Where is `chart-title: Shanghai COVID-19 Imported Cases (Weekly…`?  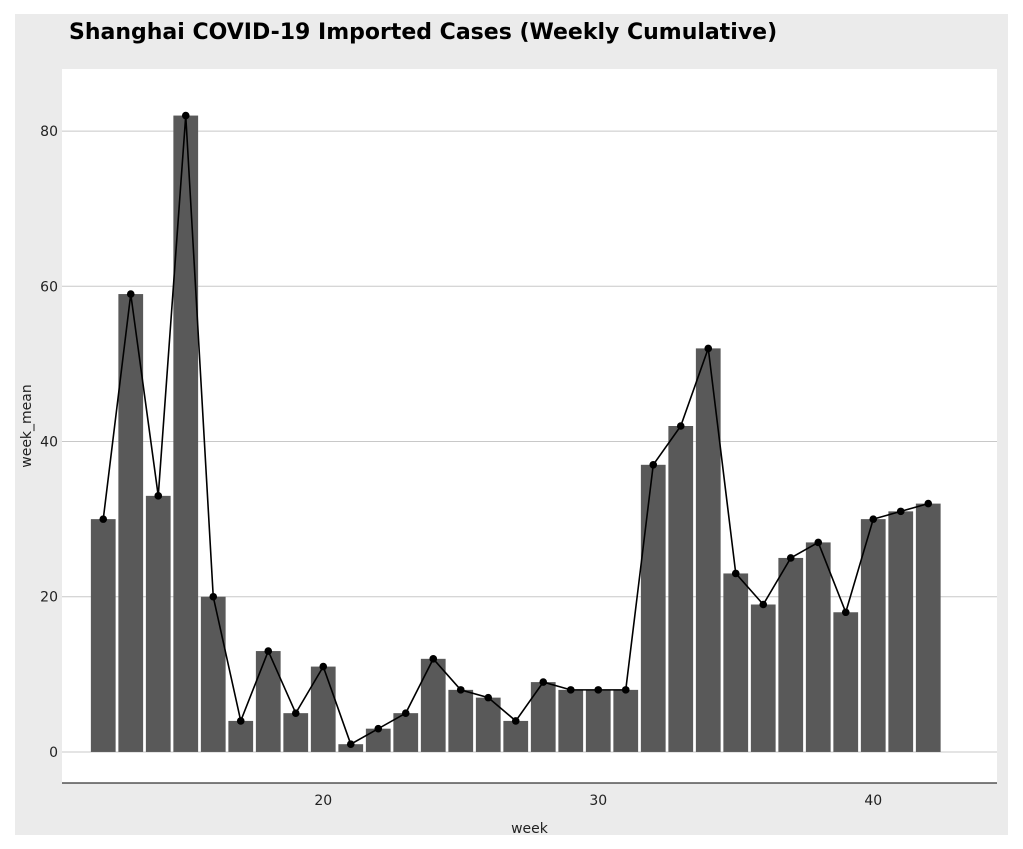 chart-title: Shanghai COVID-19 Imported Cases (Weekly… is located at coordinates (423, 32).